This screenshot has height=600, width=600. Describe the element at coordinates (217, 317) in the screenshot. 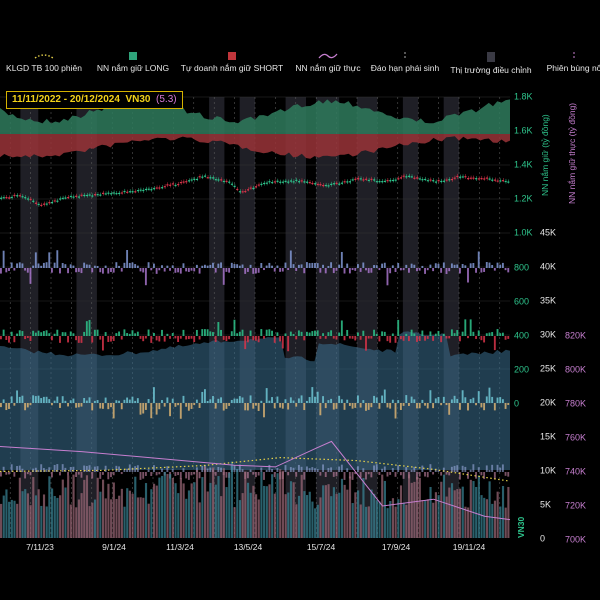

I see `correction-band` at that location.